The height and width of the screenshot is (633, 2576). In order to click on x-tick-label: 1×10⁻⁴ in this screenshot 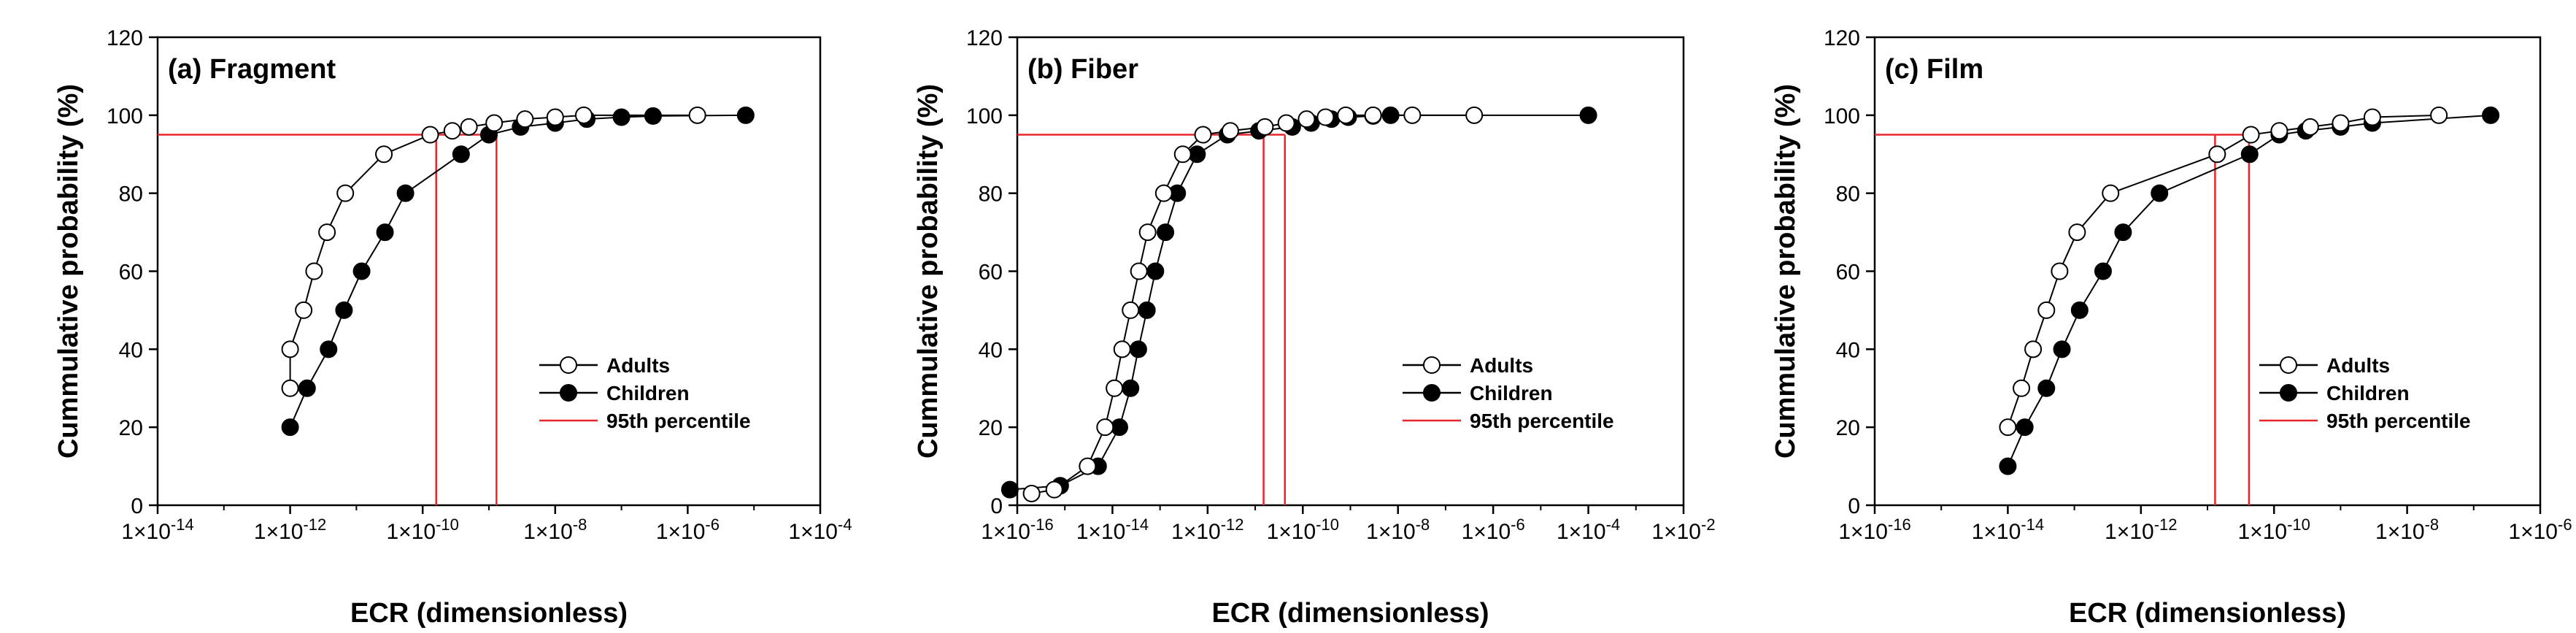, I will do `click(820, 529)`.